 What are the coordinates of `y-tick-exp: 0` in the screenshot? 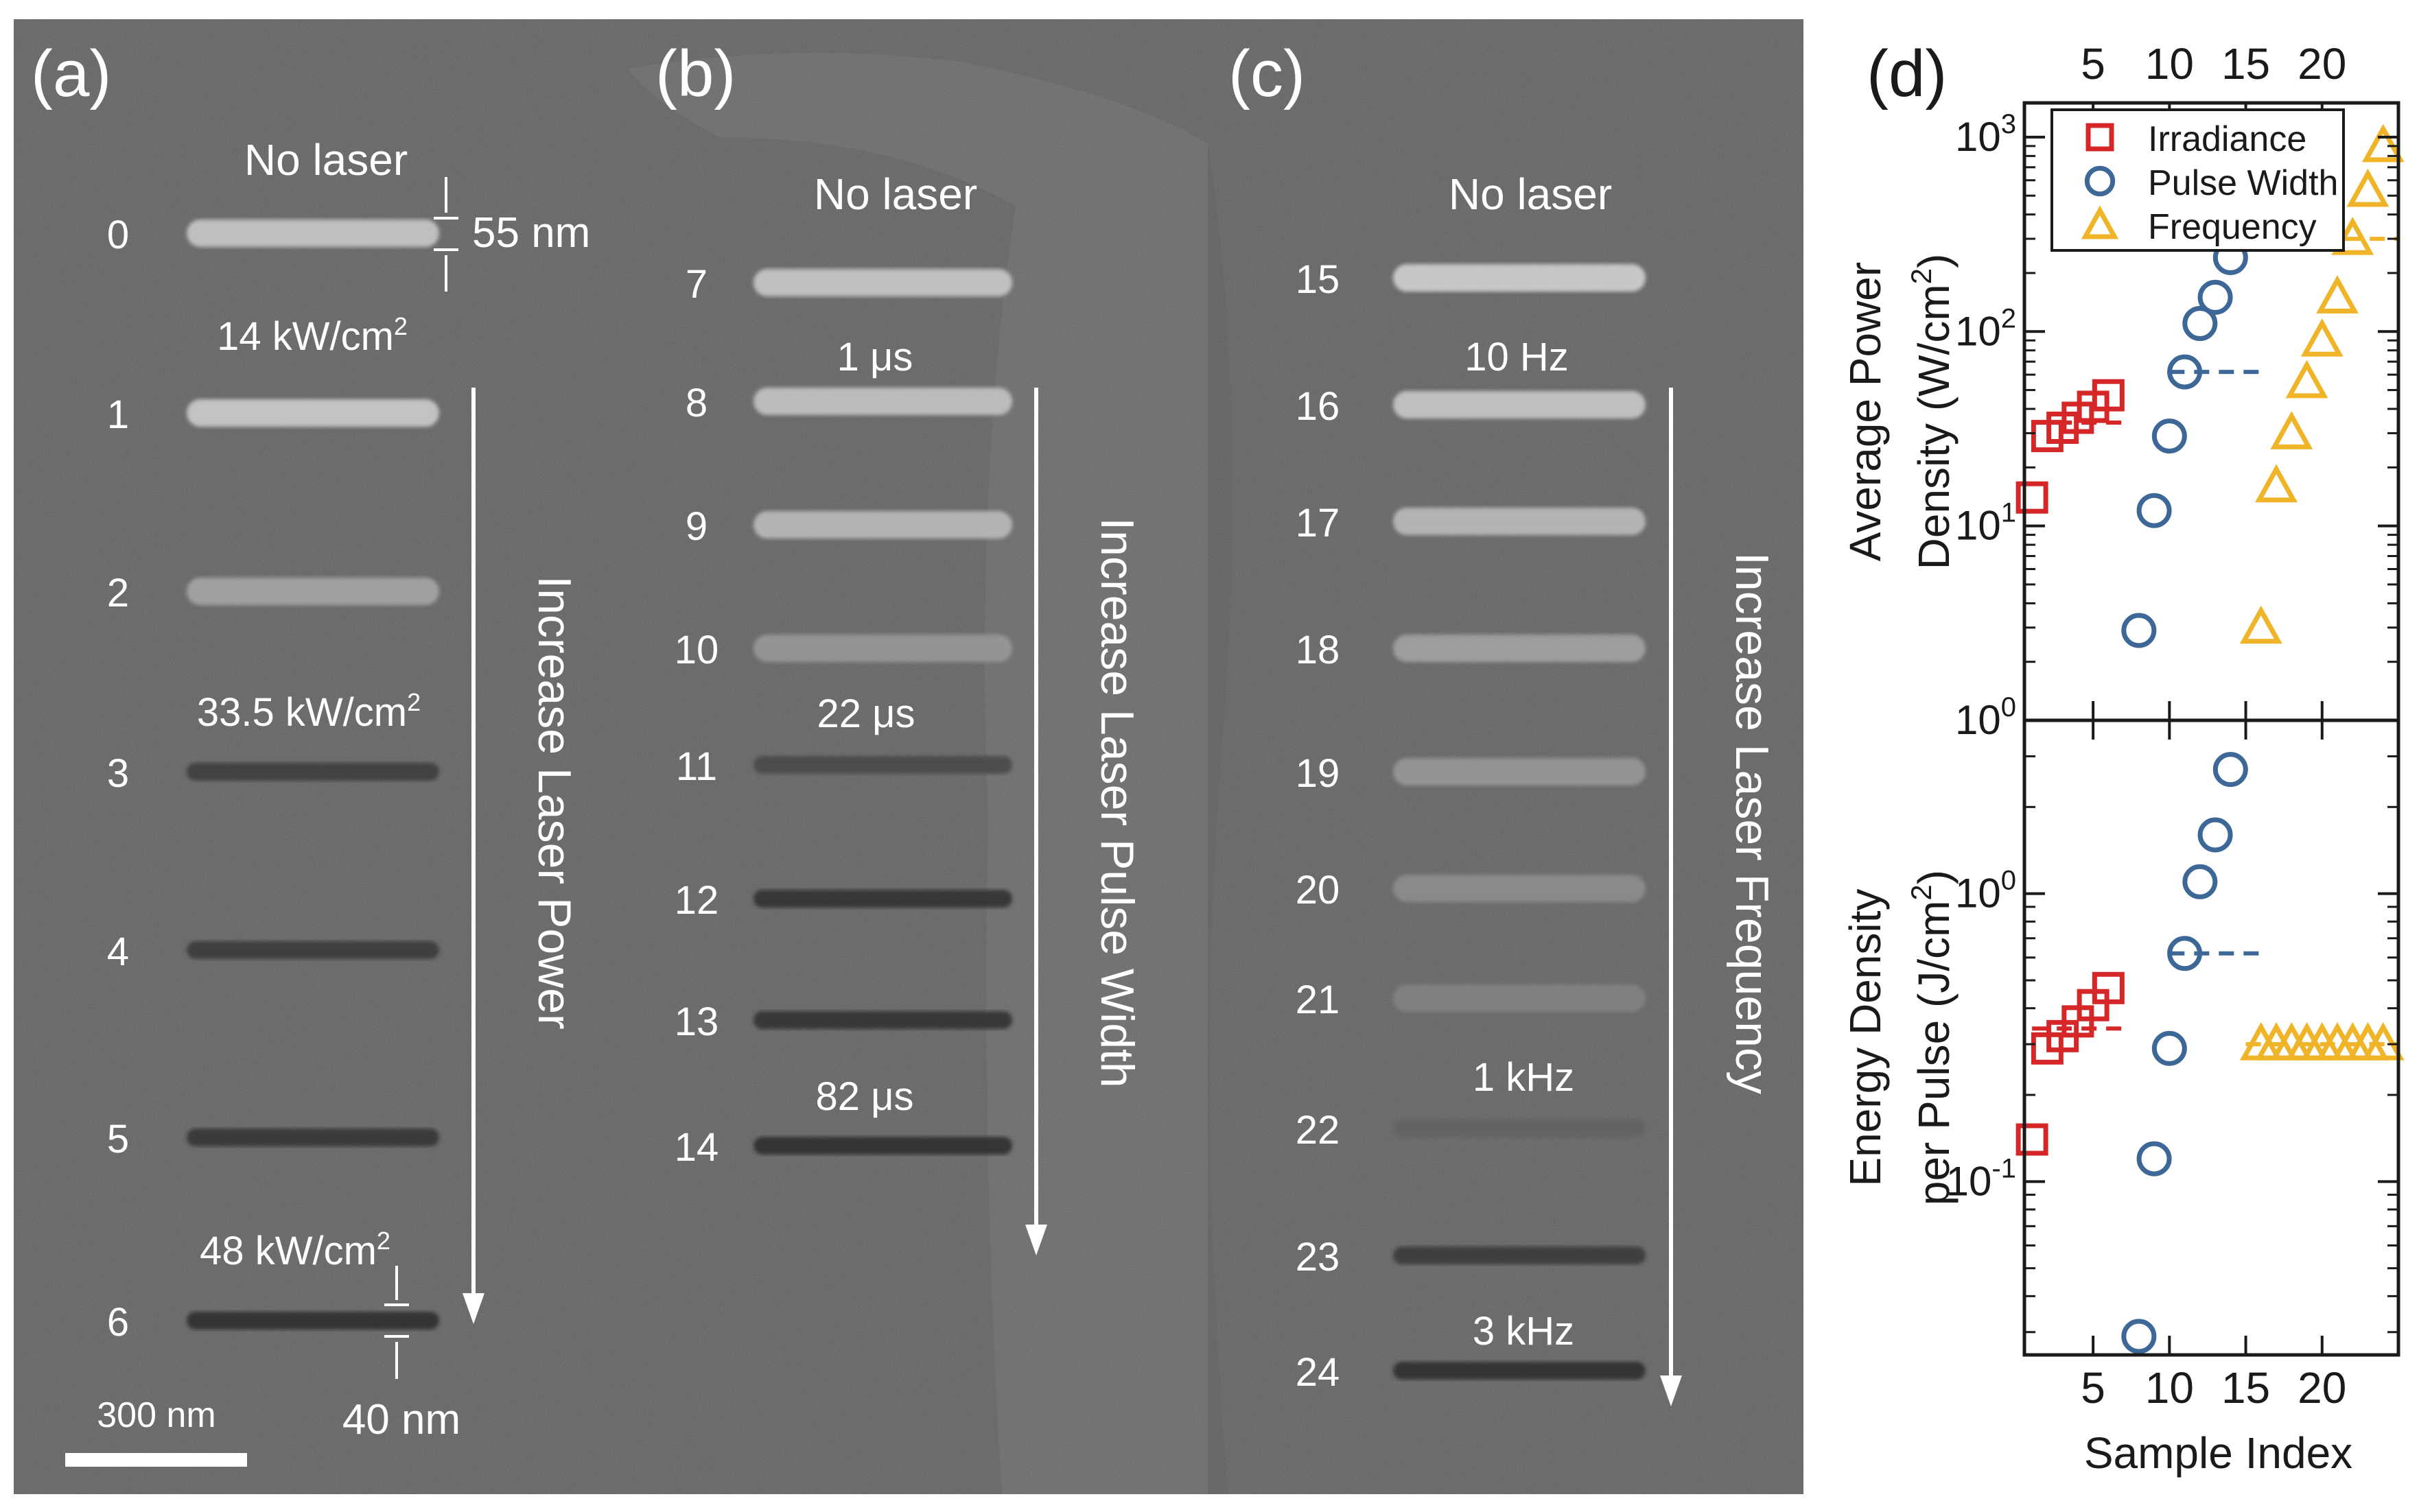 It's located at (2009, 881).